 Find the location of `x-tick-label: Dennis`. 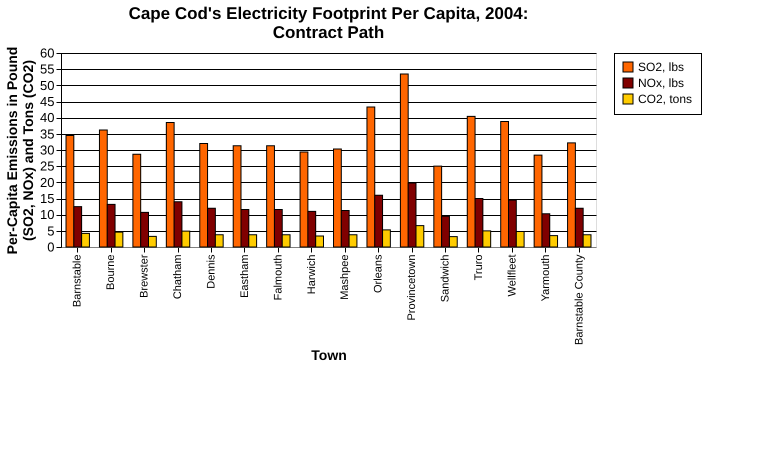

x-tick-label: Dennis is located at coordinates (211, 271).